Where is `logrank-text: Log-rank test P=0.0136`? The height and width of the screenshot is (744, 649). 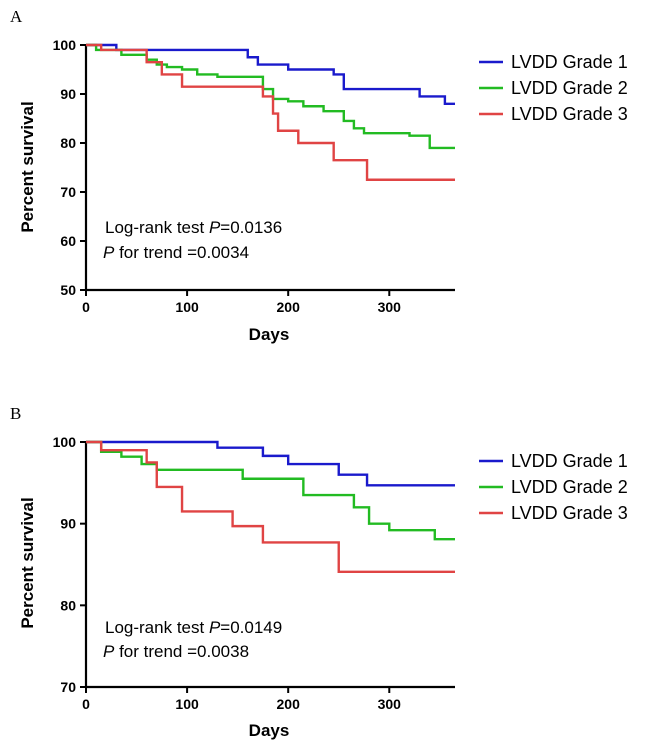
logrank-text: Log-rank test P=0.0136 is located at coordinates (193, 227).